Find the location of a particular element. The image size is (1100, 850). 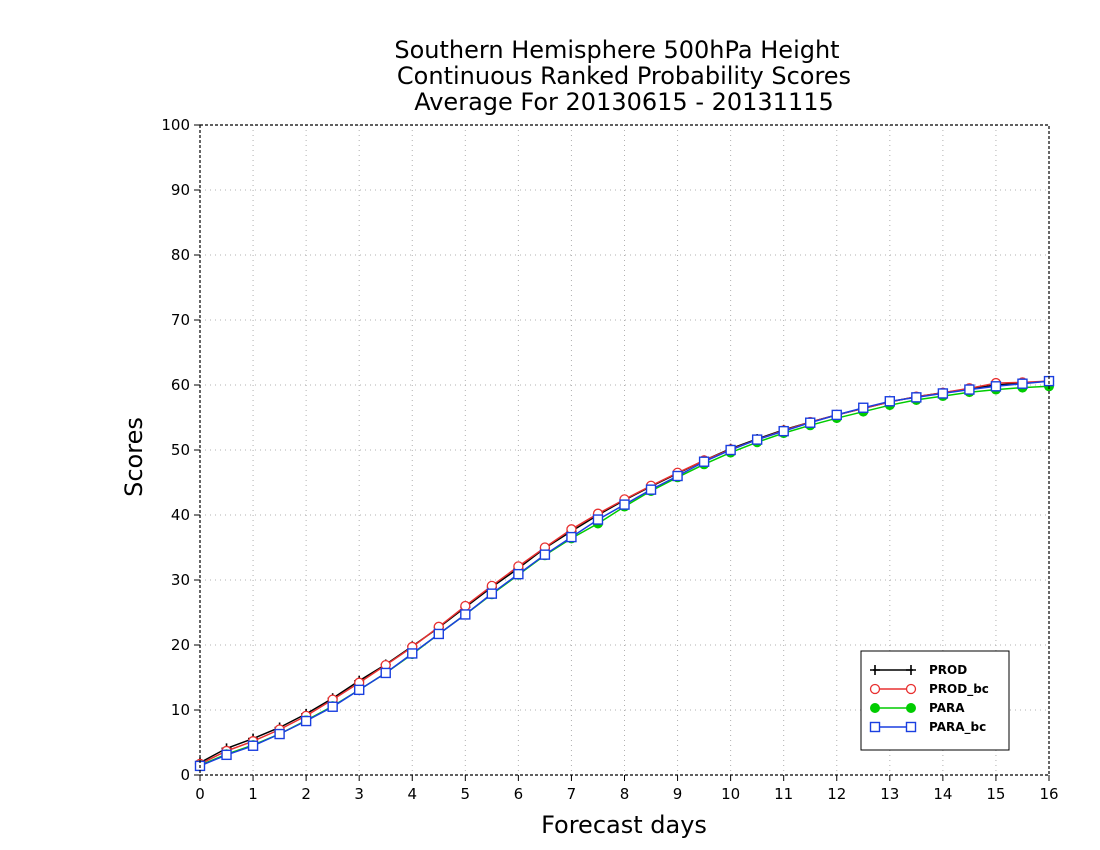

legend: PROD PROD_bc PARA PARA_bc is located at coordinates (935, 700).